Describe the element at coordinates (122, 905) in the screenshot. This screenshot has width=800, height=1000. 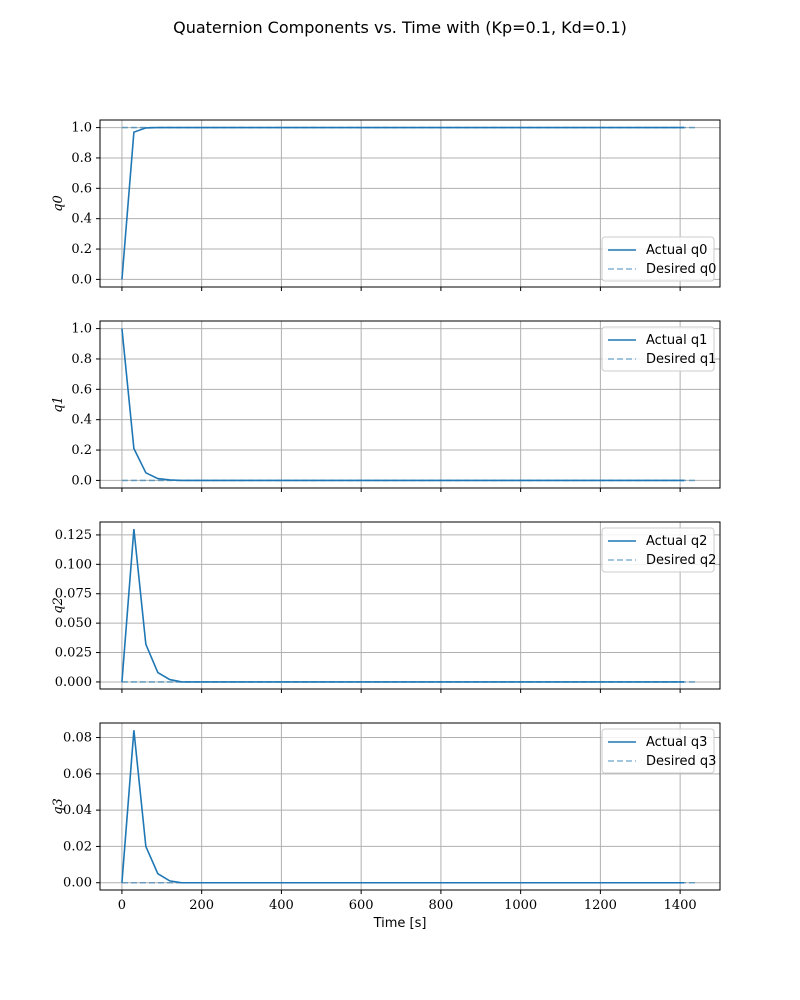
I see `x-tick-label: 0` at that location.